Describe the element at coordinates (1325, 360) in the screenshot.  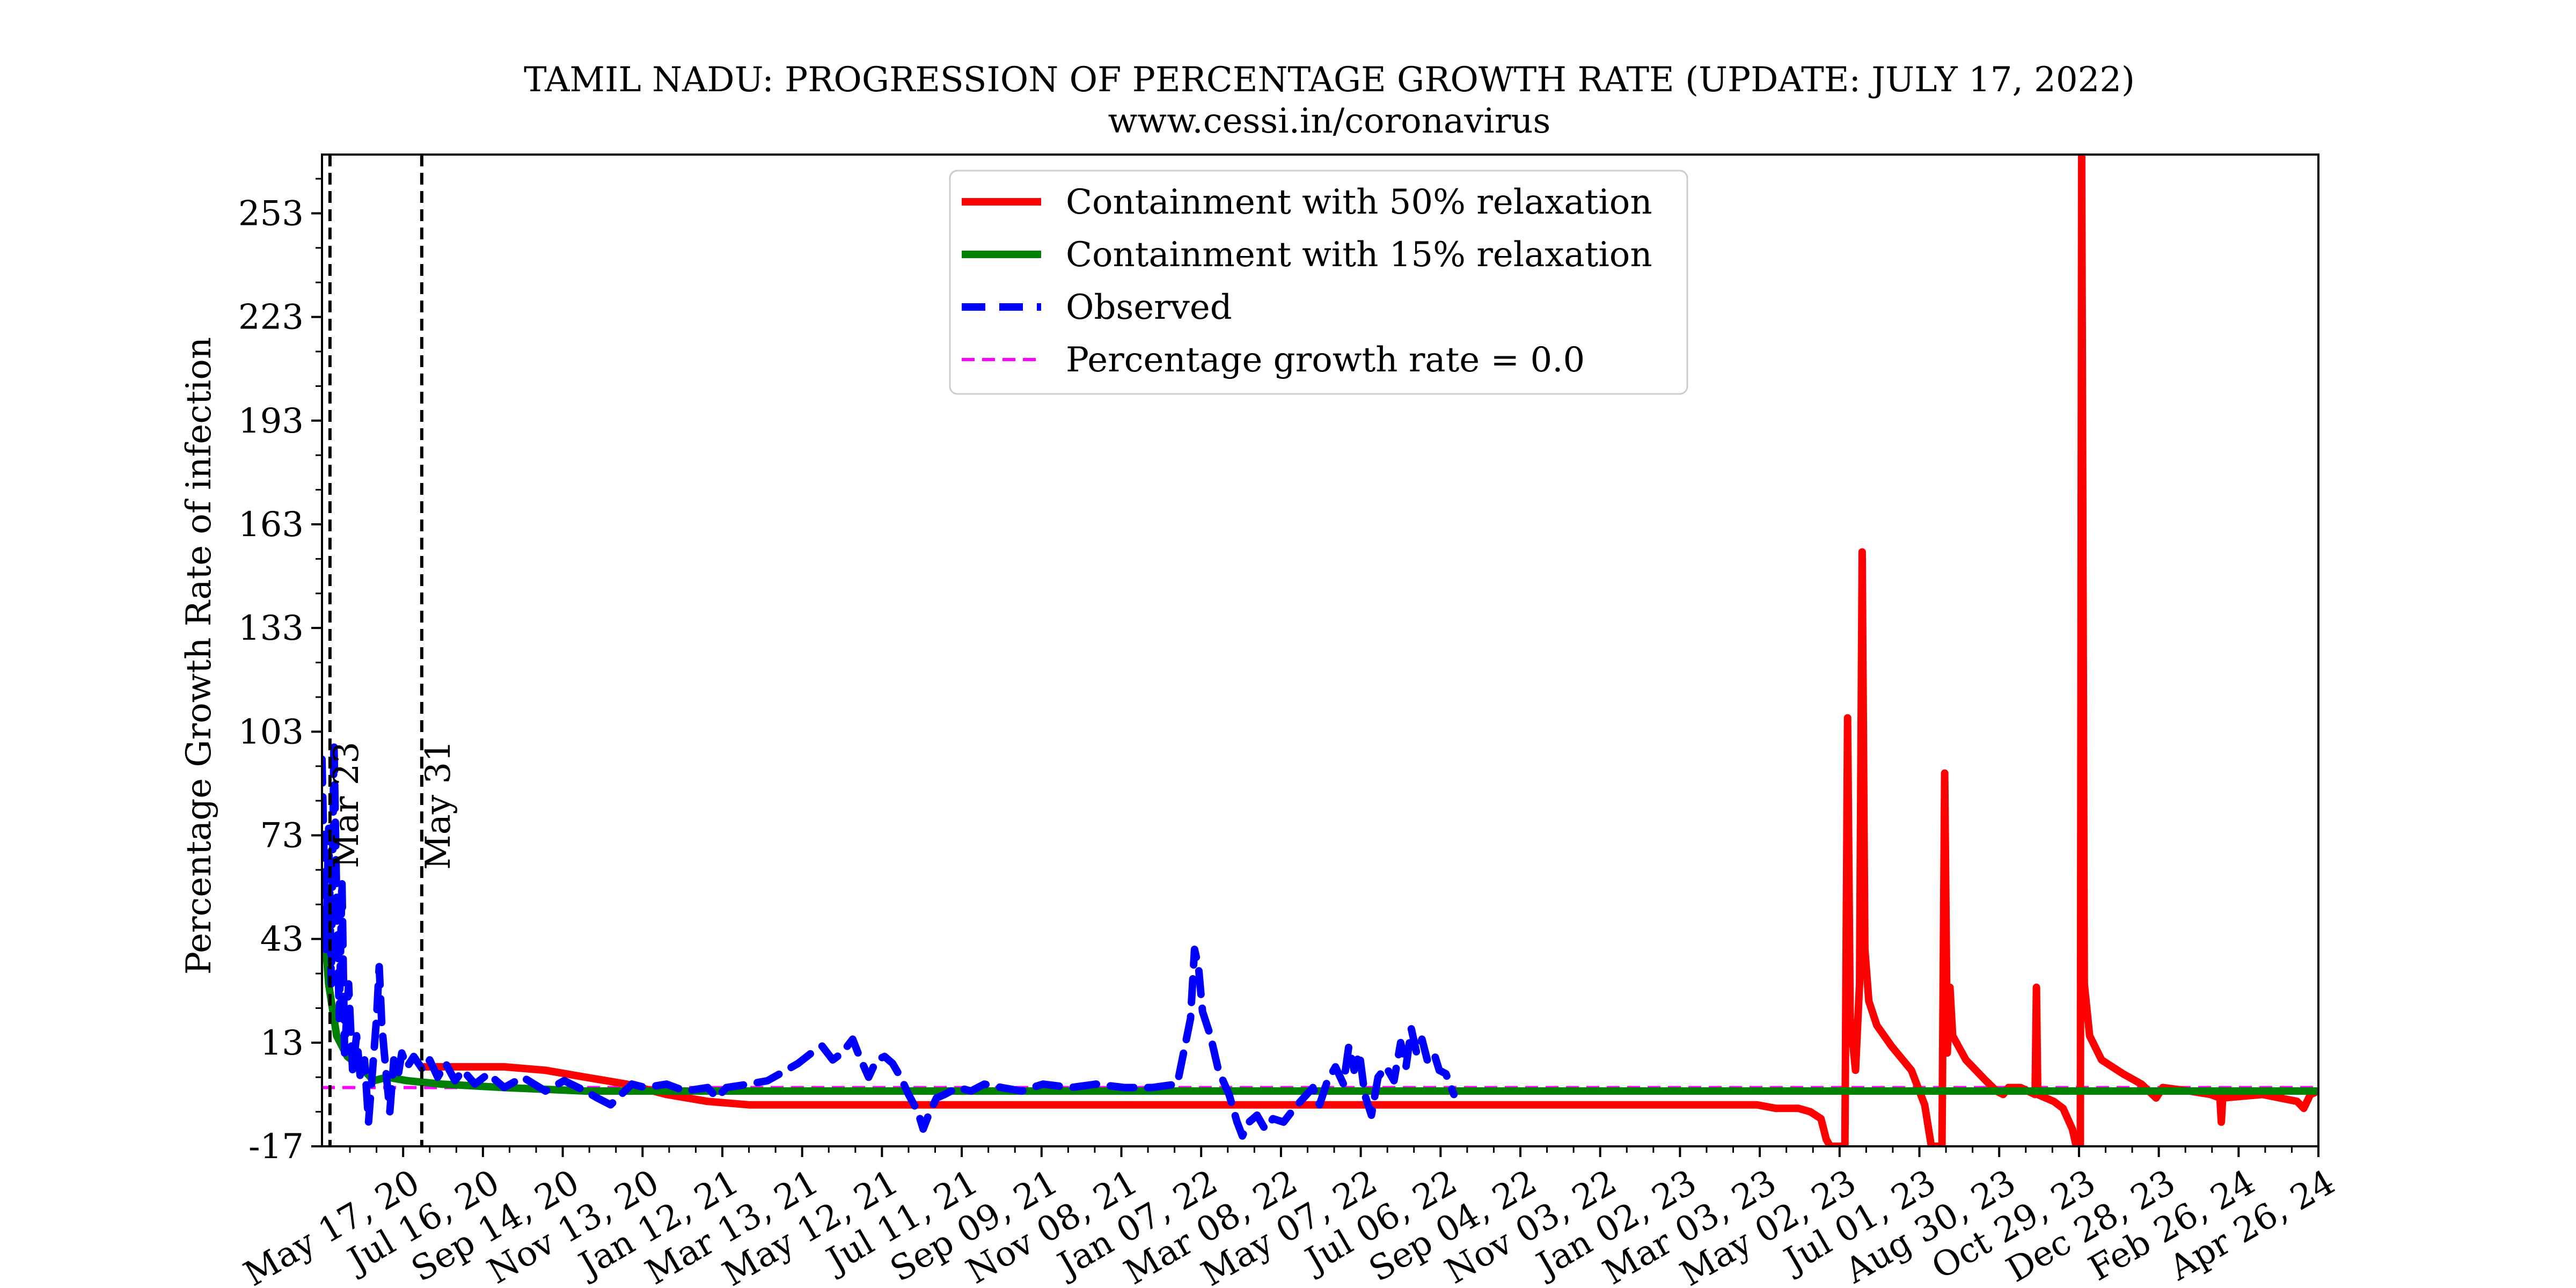
I see `legend-label: Percentage growth rate = 0.0` at that location.